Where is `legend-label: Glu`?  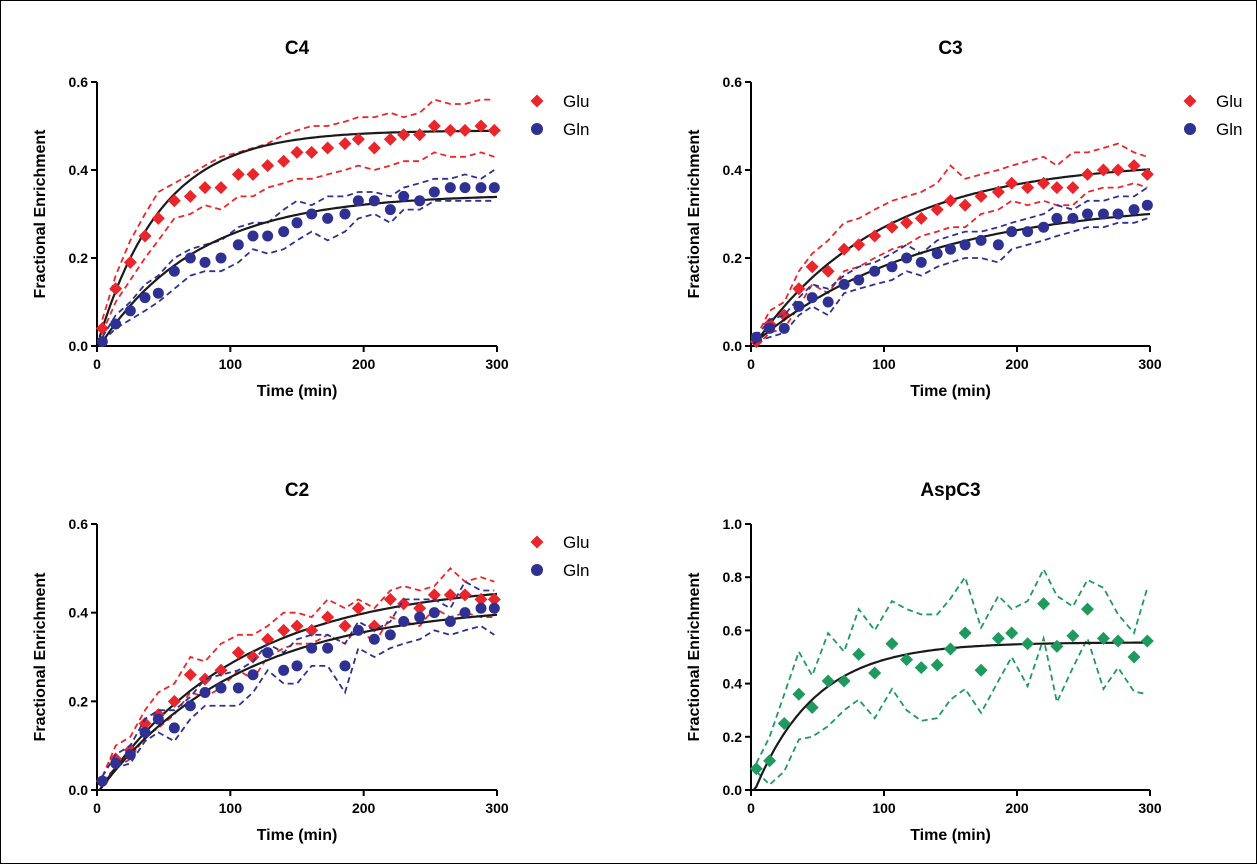 legend-label: Glu is located at coordinates (576, 542).